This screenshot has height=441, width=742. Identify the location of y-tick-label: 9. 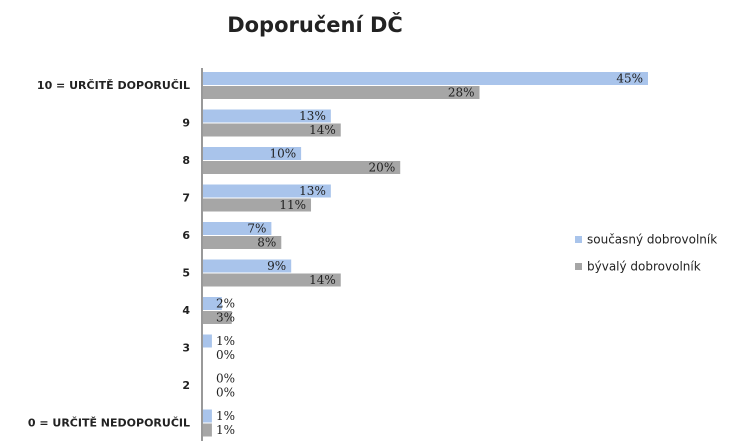
(186, 123).